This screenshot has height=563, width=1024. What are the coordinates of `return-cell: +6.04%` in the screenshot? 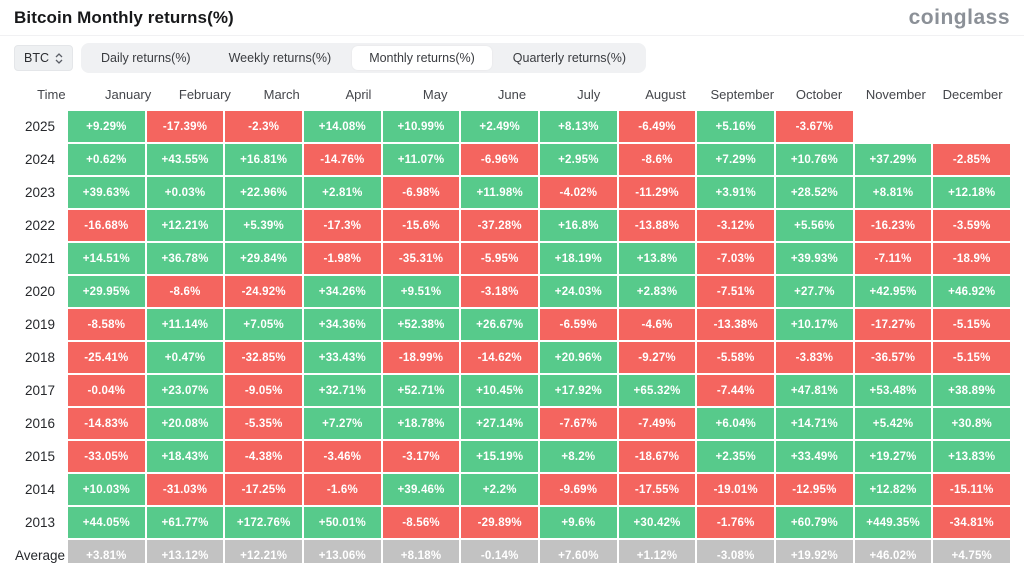 It's located at (736, 423).